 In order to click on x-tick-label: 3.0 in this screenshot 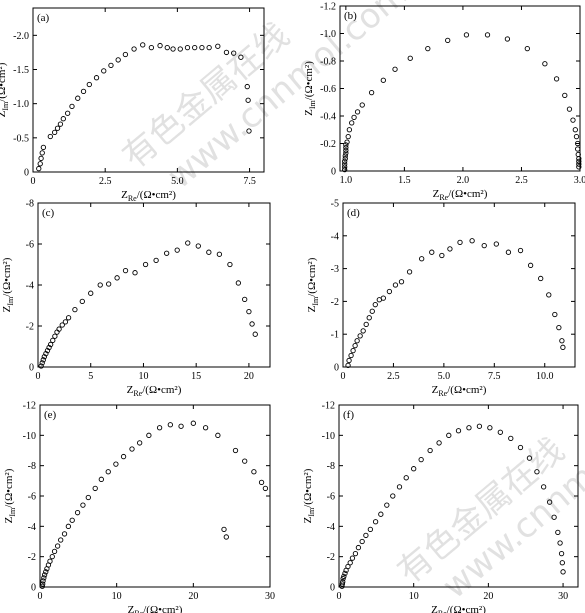, I will do `click(579, 180)`.